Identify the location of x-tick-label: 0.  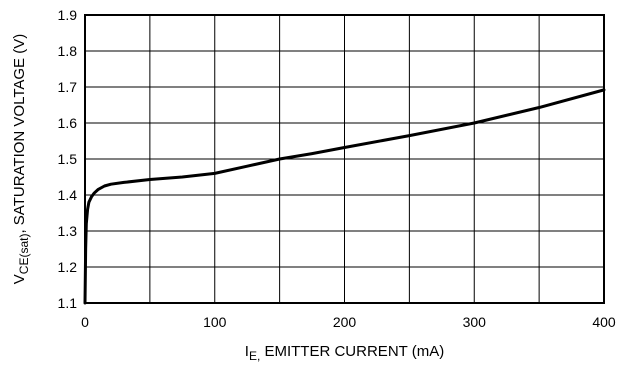
(85, 322).